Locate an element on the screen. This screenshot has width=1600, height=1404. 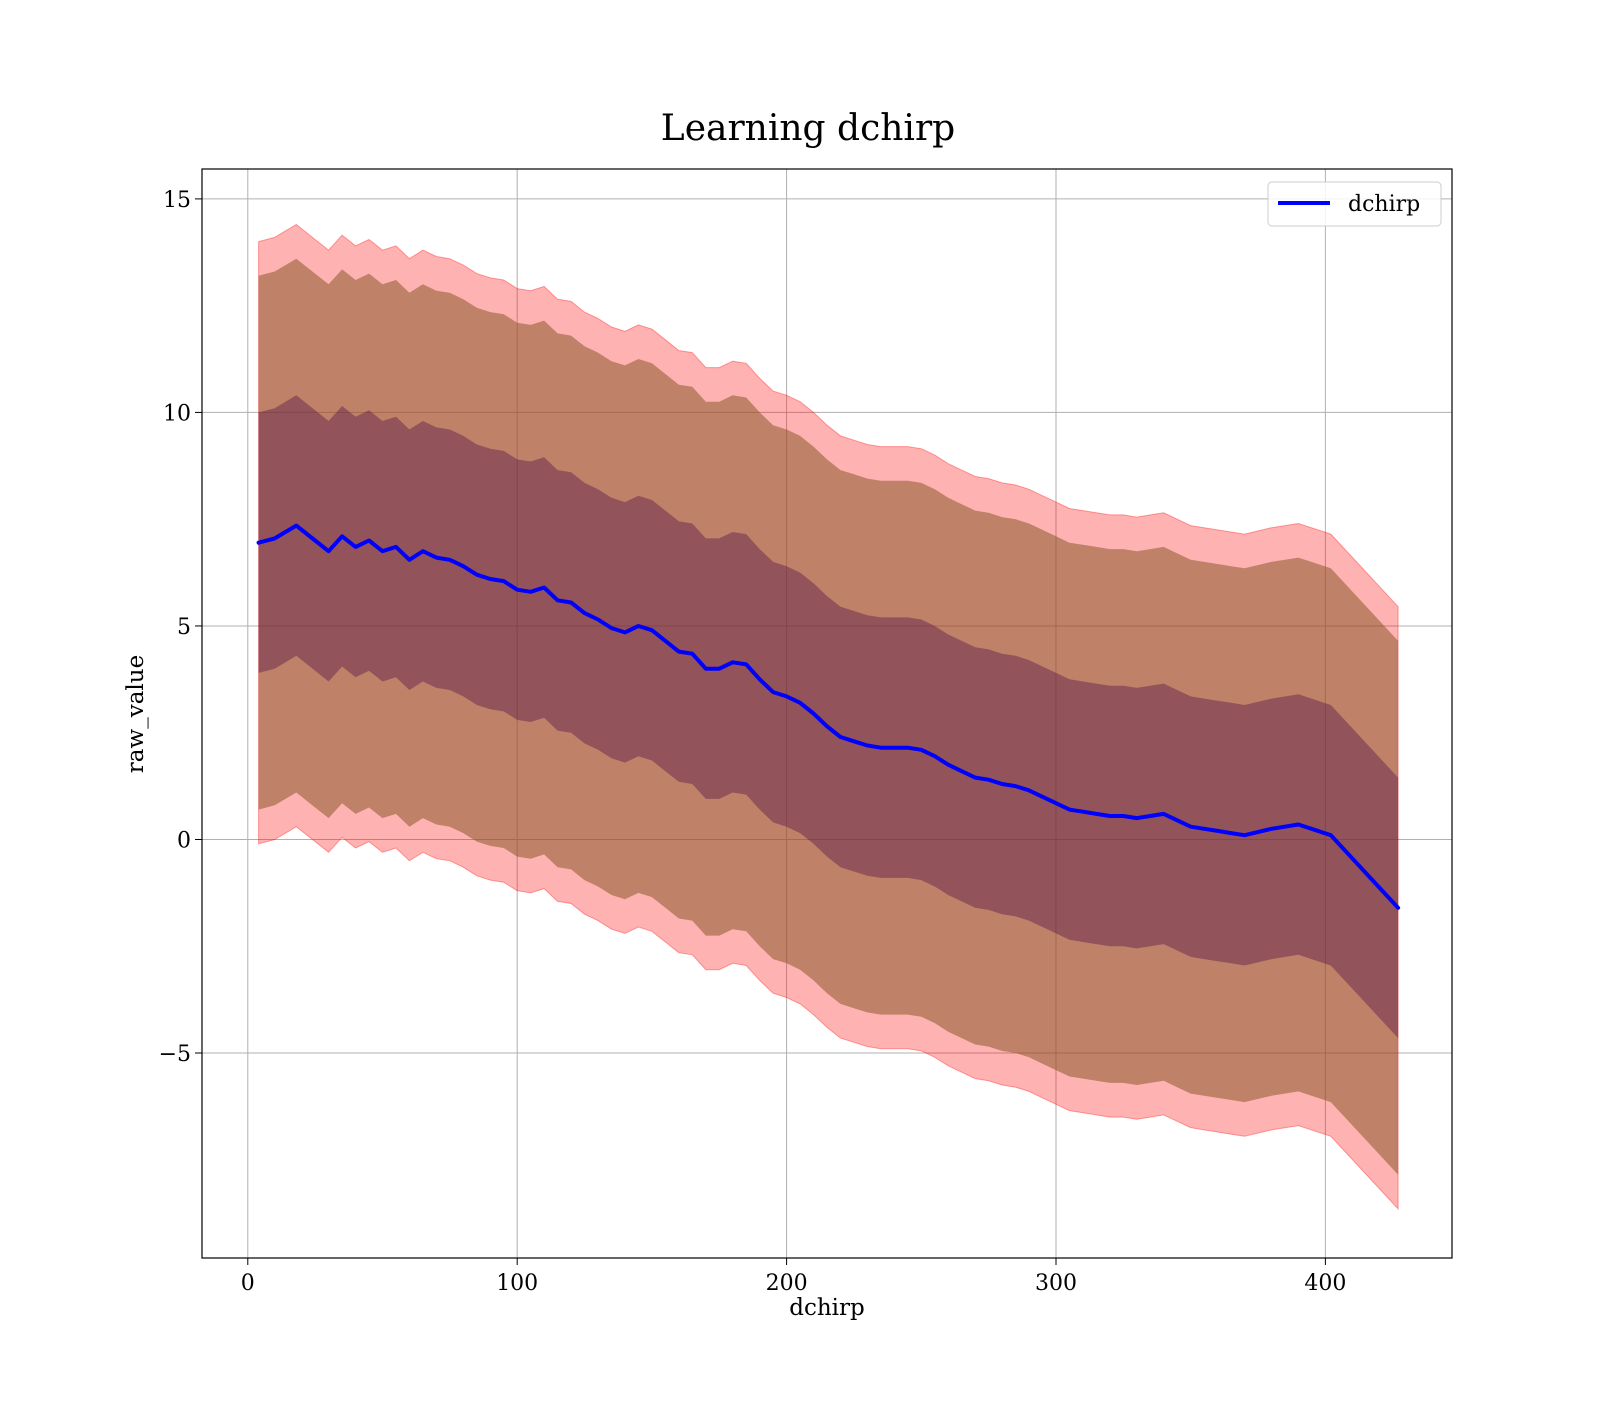
x-axis-ticks: 0 100 200 300 400 is located at coordinates (793, 1277).